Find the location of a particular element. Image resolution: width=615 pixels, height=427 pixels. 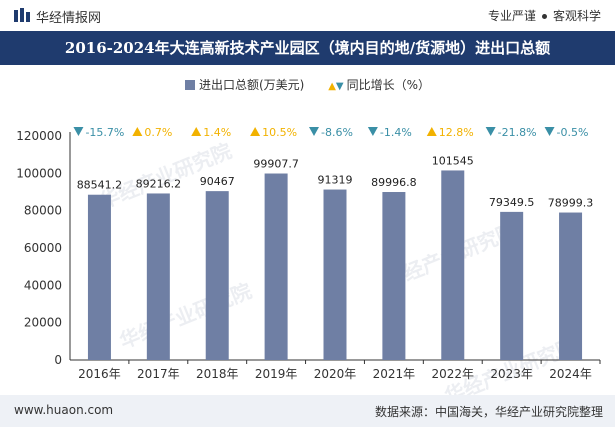

bar-value-label: 88541.2 is located at coordinates (100, 185).